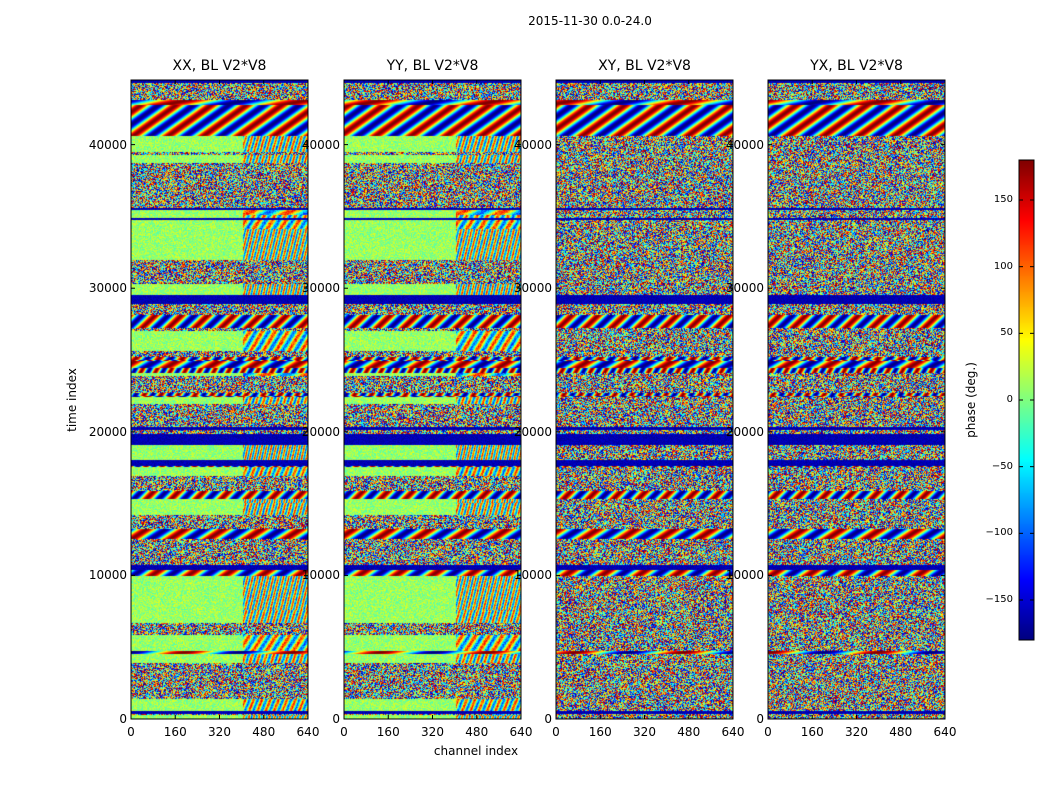 The image size is (1050, 800). I want to click on colorbar-tick-label: 100, so click(1003, 266).